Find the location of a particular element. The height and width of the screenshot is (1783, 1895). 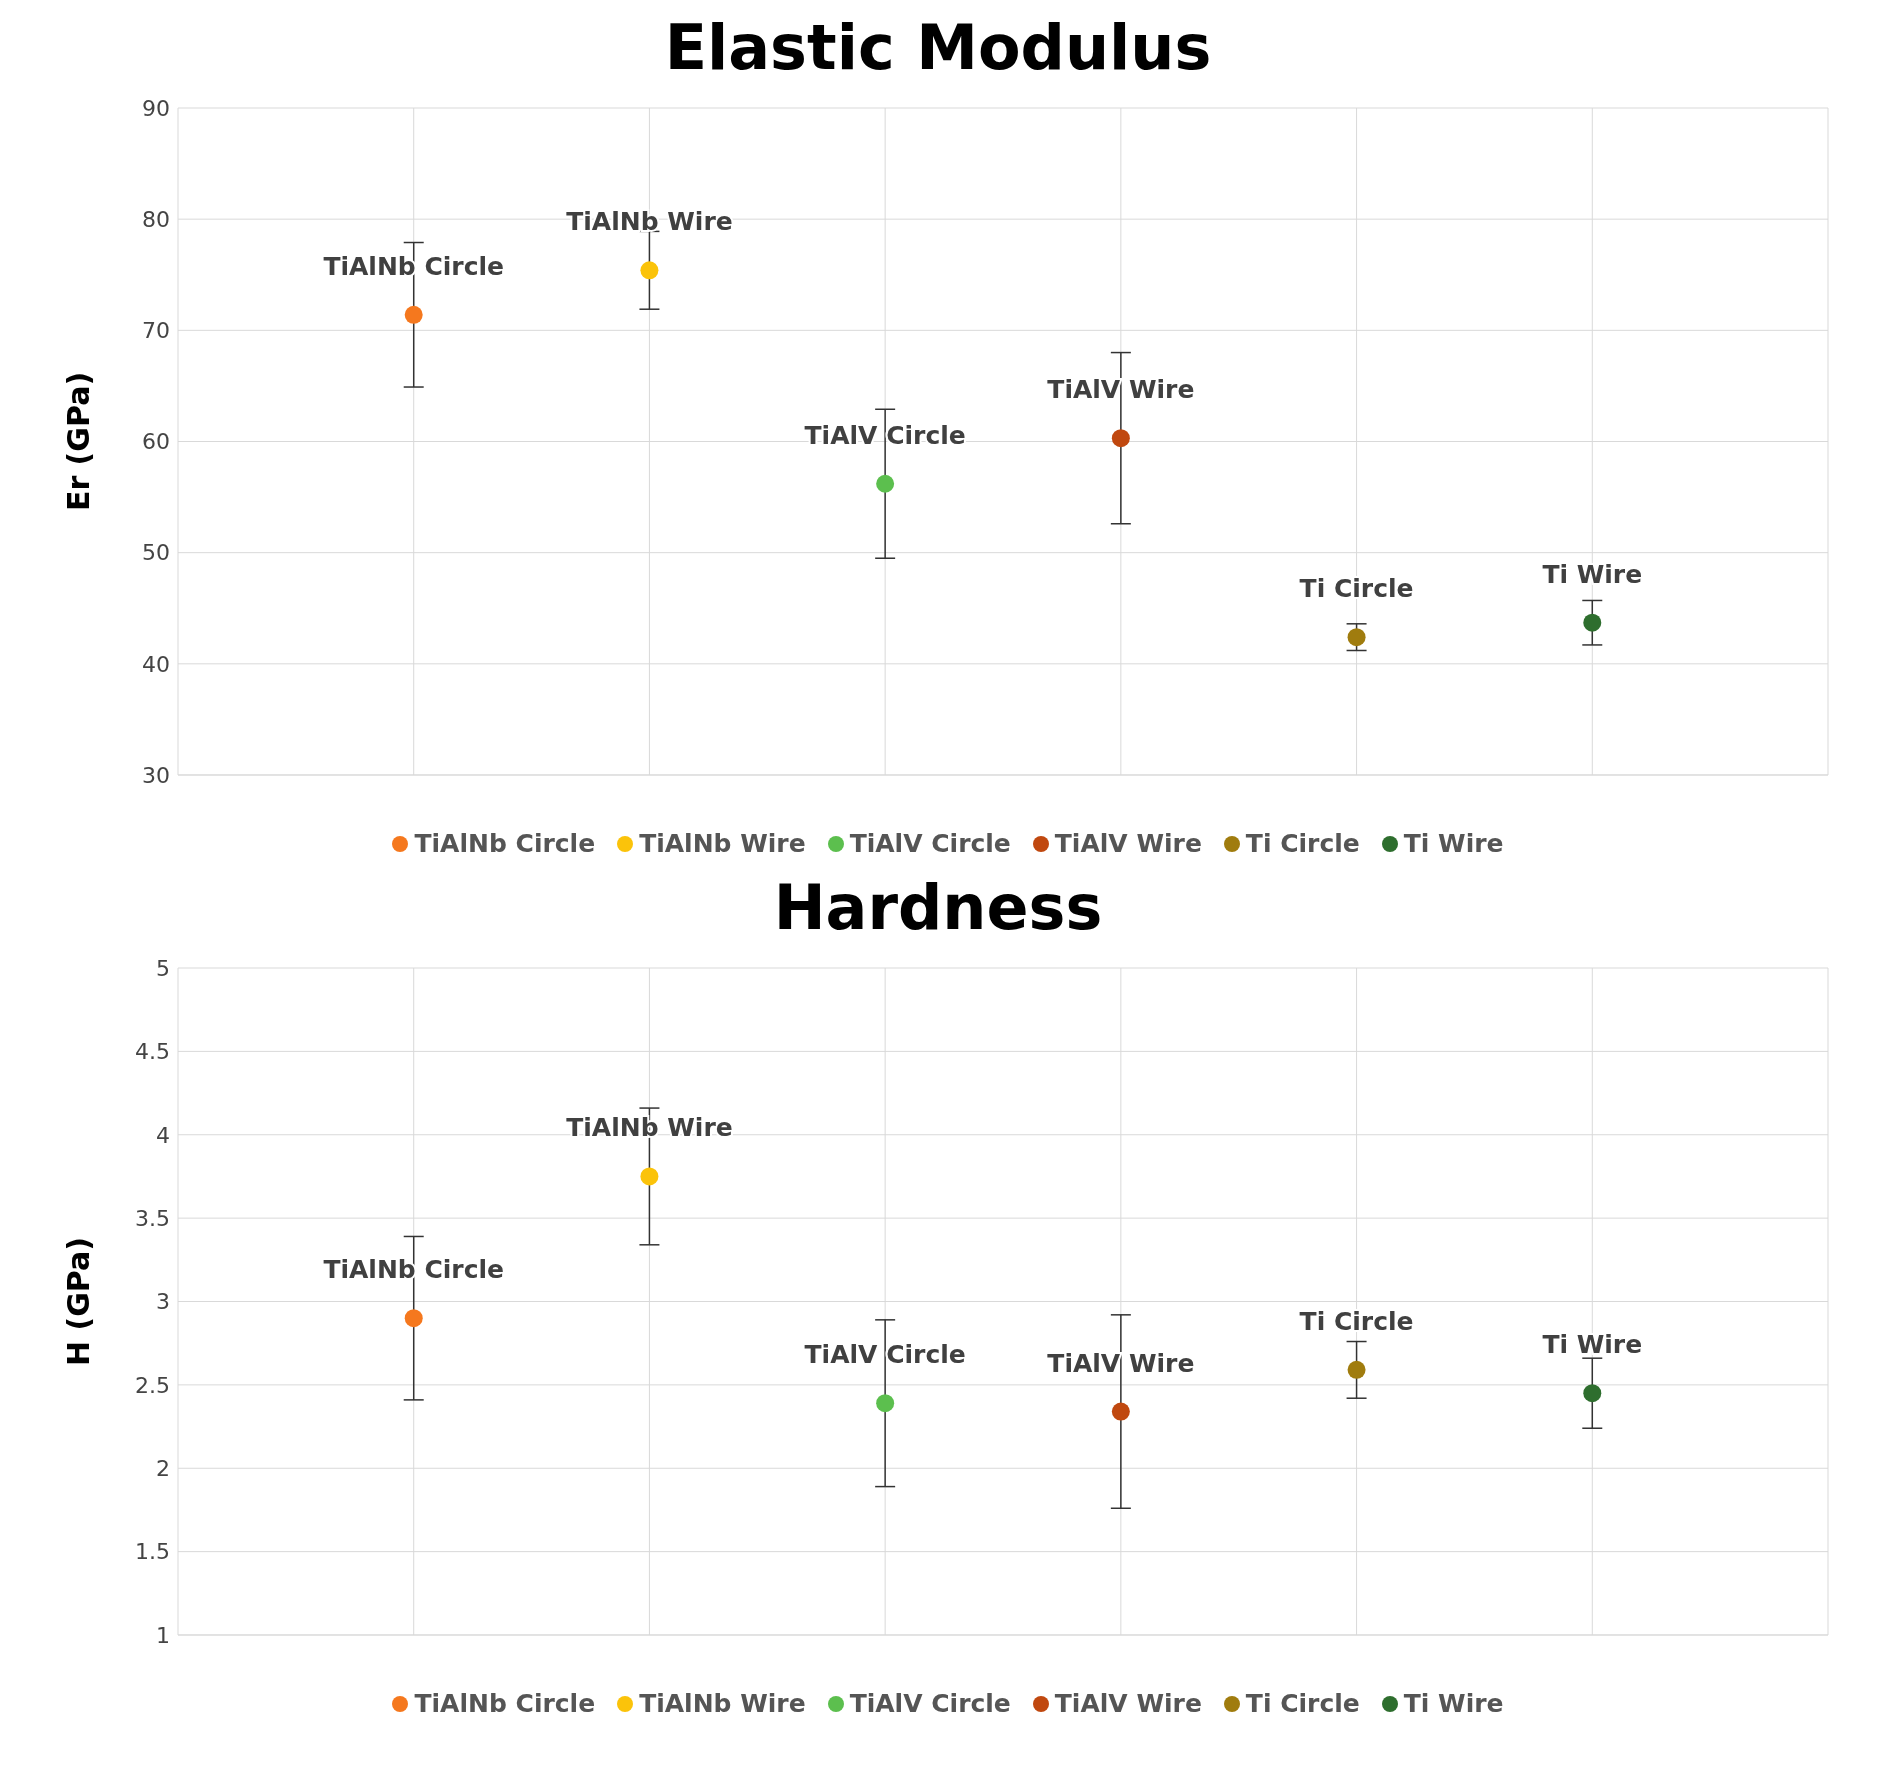

y-tick-label: 70 is located at coordinates (156, 331).